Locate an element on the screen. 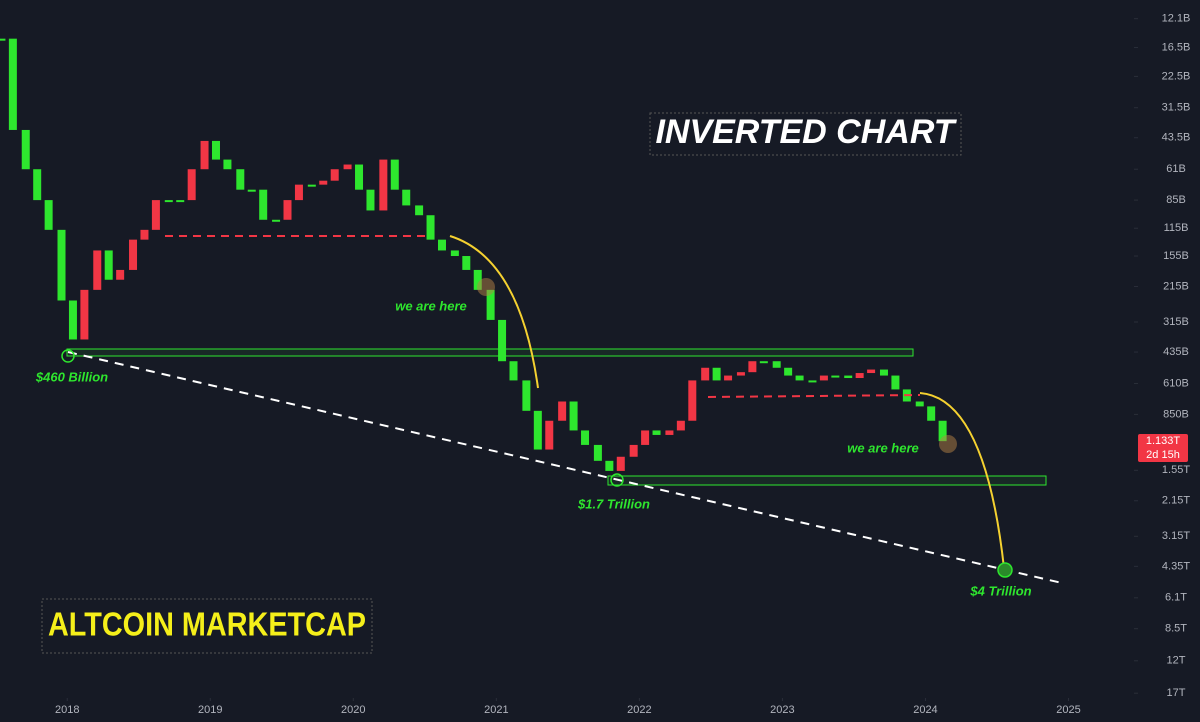  y-tick-label: 6.1T is located at coordinates (1176, 598).